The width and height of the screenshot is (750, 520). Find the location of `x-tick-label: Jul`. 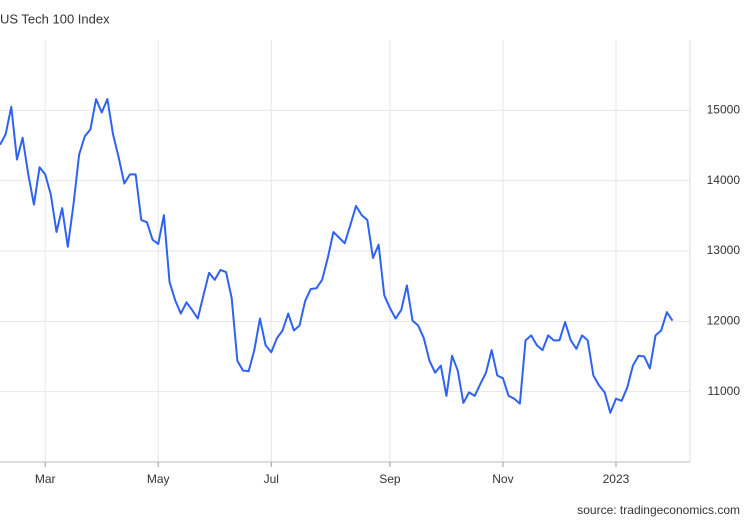

x-tick-label: Jul is located at coordinates (271, 479).